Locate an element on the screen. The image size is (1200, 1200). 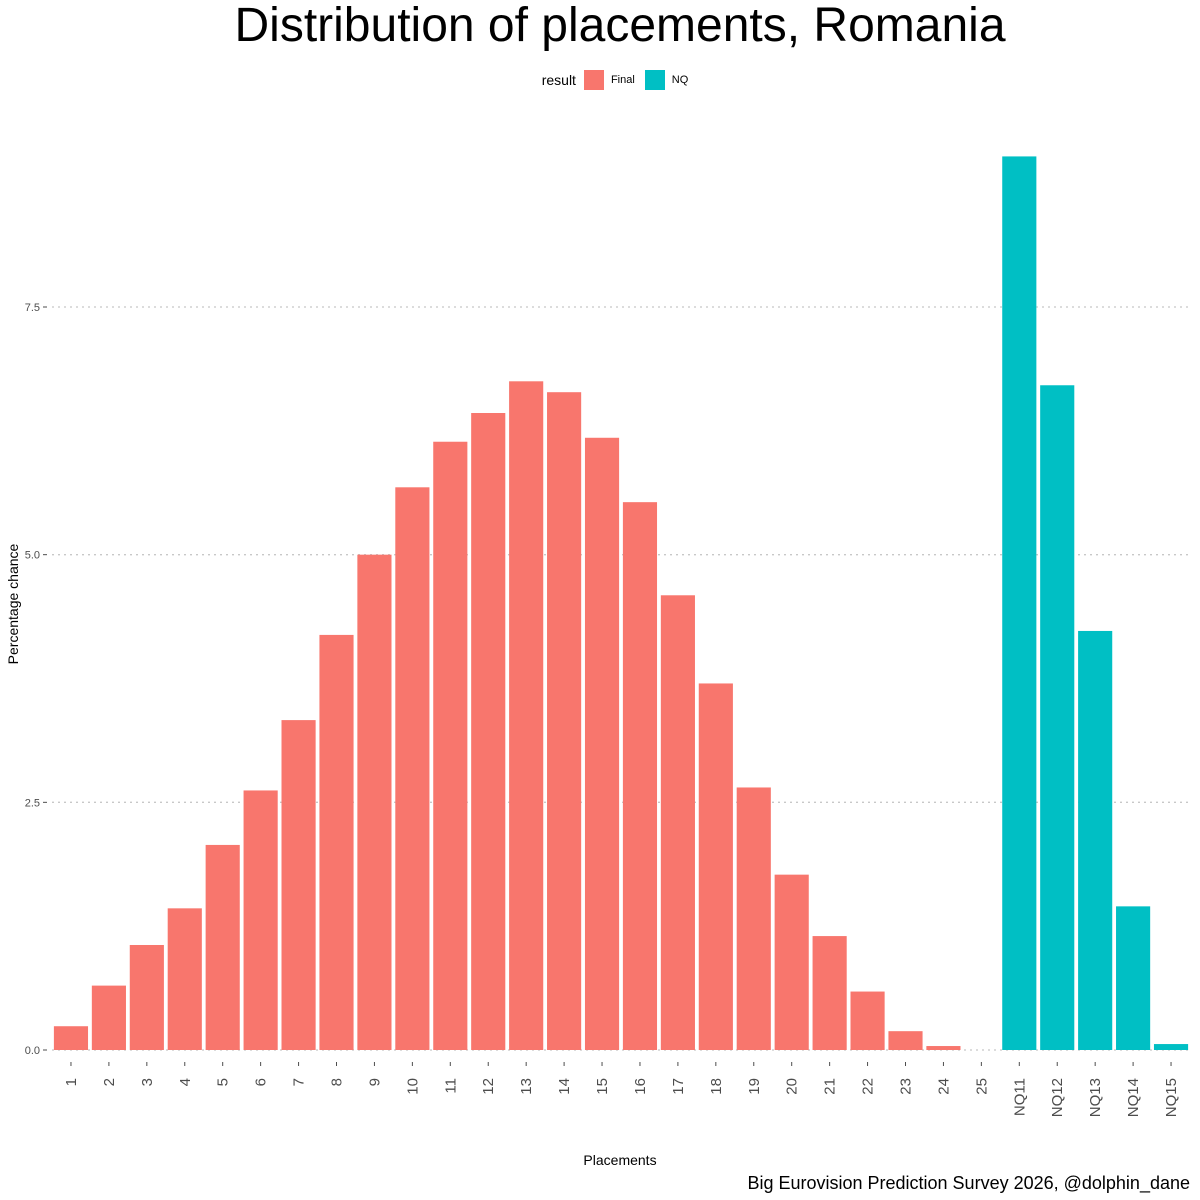
y-tick-label-0: 0.0 is located at coordinates (32, 1051).